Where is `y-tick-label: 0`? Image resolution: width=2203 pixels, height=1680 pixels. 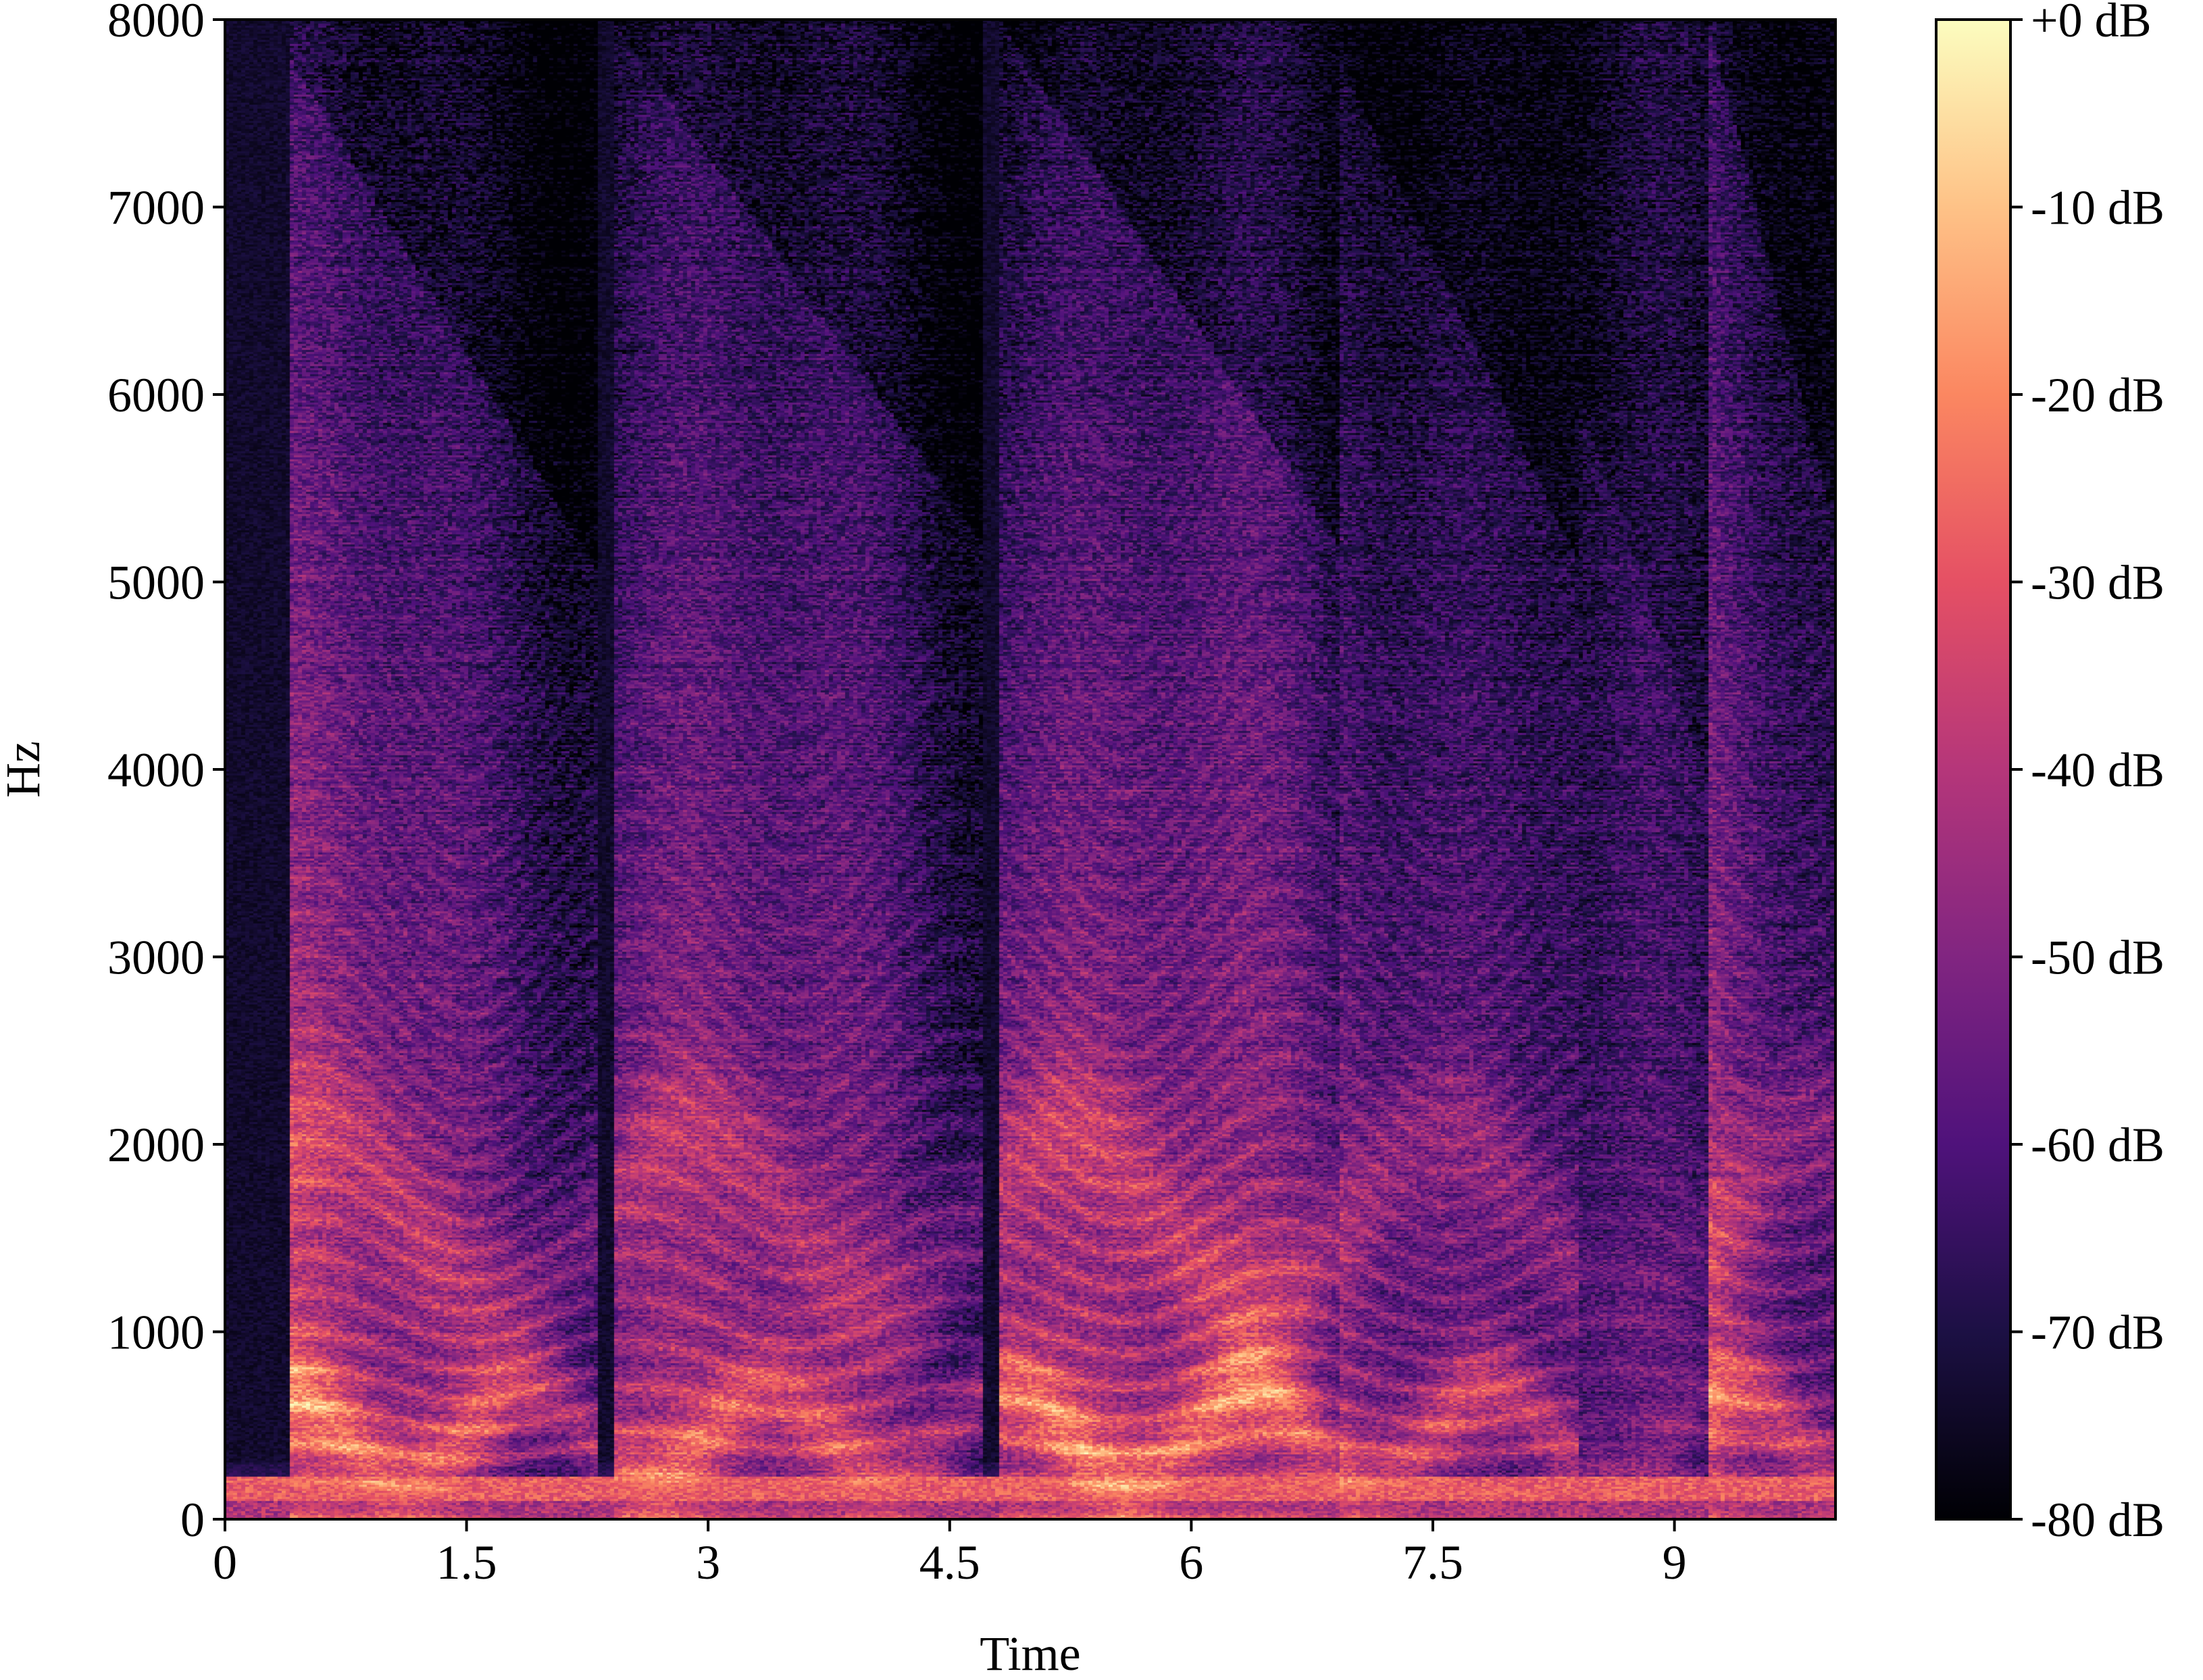
y-tick-label: 0 is located at coordinates (192, 1520).